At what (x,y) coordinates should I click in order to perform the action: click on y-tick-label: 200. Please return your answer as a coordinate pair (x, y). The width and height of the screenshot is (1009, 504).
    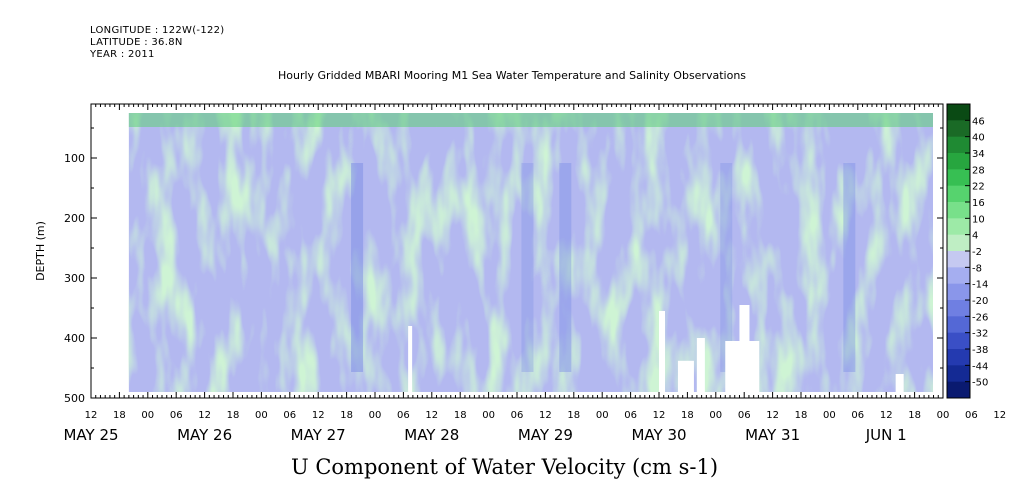
    Looking at the image, I should click on (74, 218).